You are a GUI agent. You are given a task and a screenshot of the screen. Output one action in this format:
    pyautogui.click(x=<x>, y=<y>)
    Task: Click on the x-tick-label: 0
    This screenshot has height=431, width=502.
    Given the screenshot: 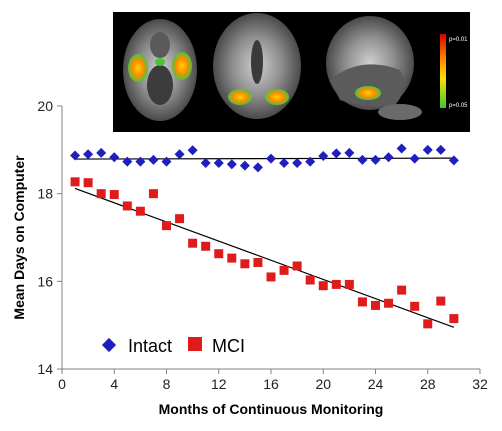 What is the action you would take?
    pyautogui.click(x=62, y=384)
    